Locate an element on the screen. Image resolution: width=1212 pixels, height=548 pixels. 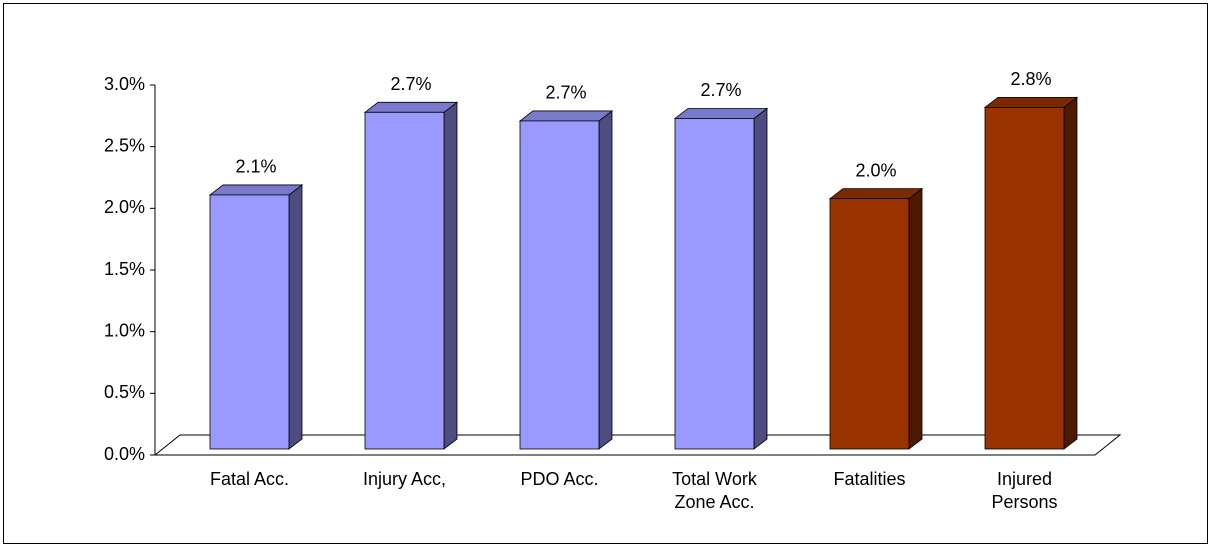
y-tick-label: 2.5% is located at coordinates (124, 145).